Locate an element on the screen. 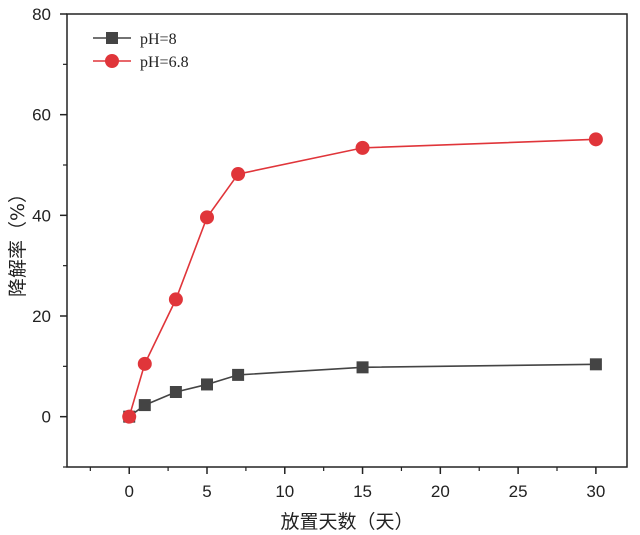  legend-label-0: pH=8 is located at coordinates (158, 39).